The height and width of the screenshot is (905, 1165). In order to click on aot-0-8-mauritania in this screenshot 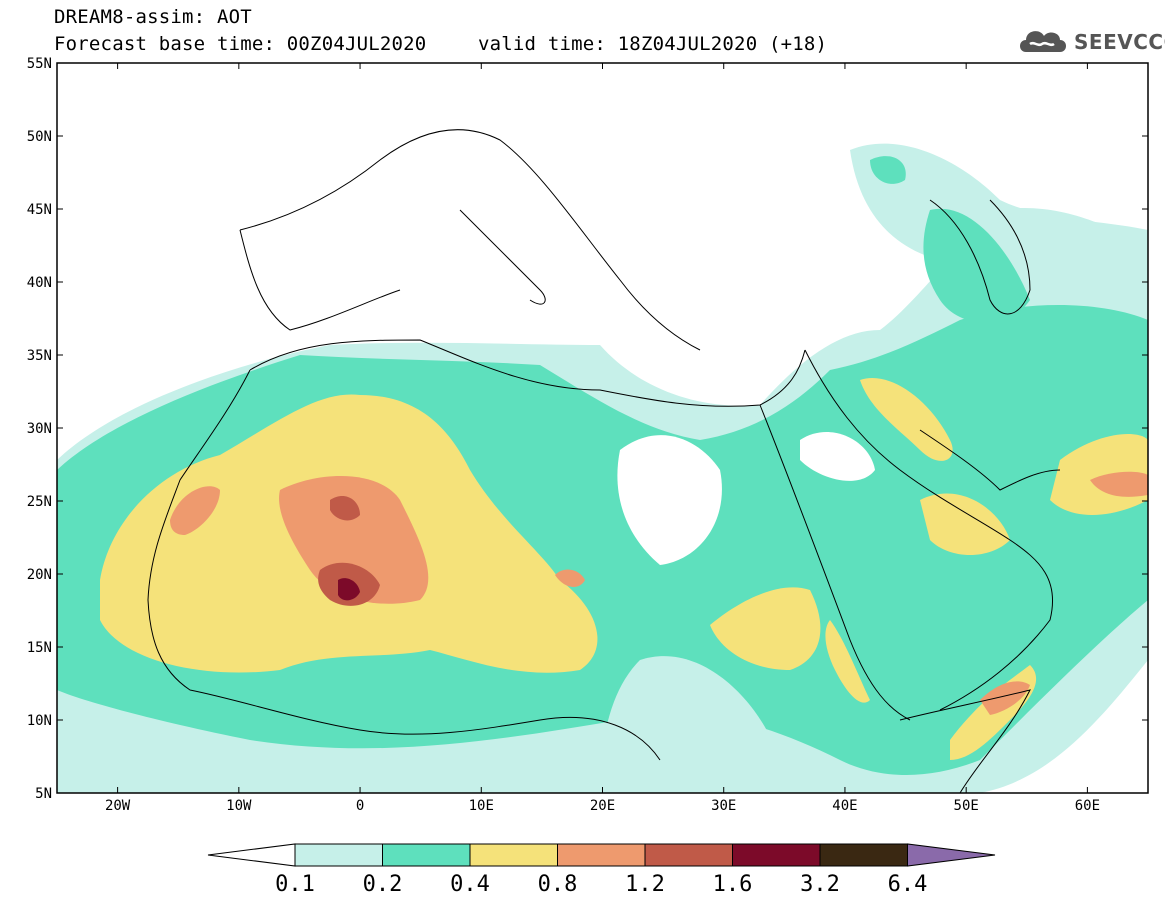, I will do `click(195, 510)`.